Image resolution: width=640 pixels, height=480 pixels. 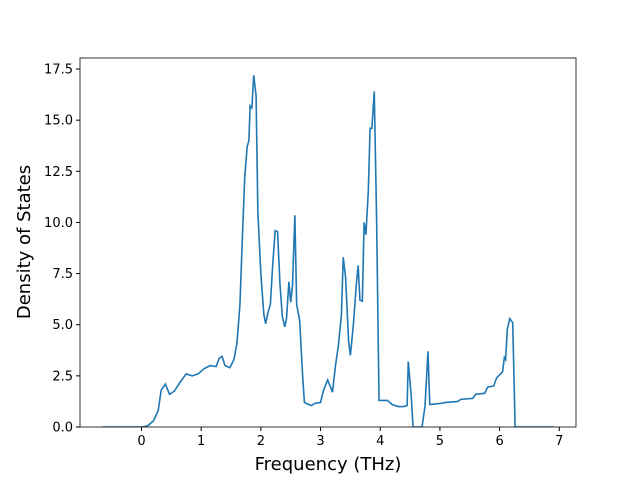 What do you see at coordinates (62, 376) in the screenshot?
I see `y-tick-label: 2.5` at bounding box center [62, 376].